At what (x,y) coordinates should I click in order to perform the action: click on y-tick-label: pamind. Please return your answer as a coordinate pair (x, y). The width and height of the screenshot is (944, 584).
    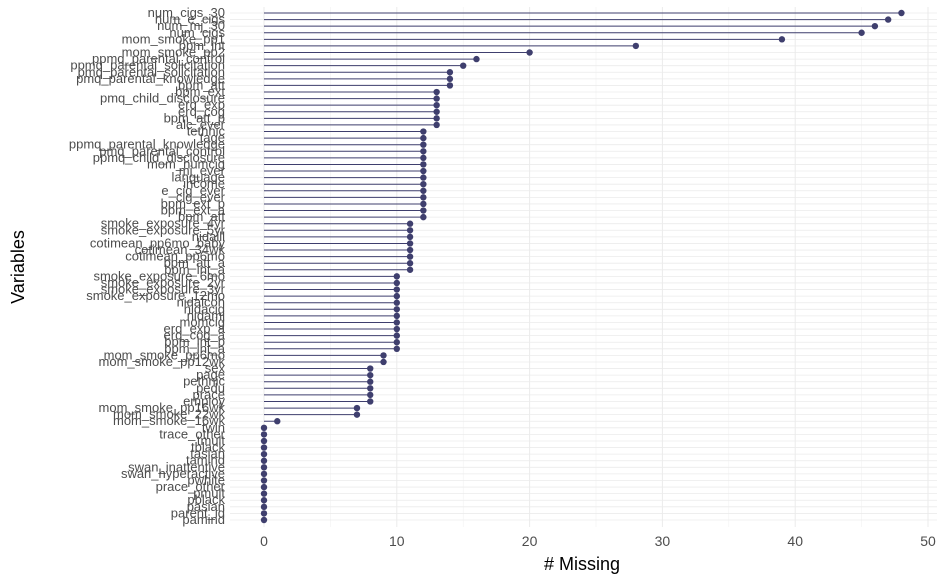
    Looking at the image, I should click on (203, 519).